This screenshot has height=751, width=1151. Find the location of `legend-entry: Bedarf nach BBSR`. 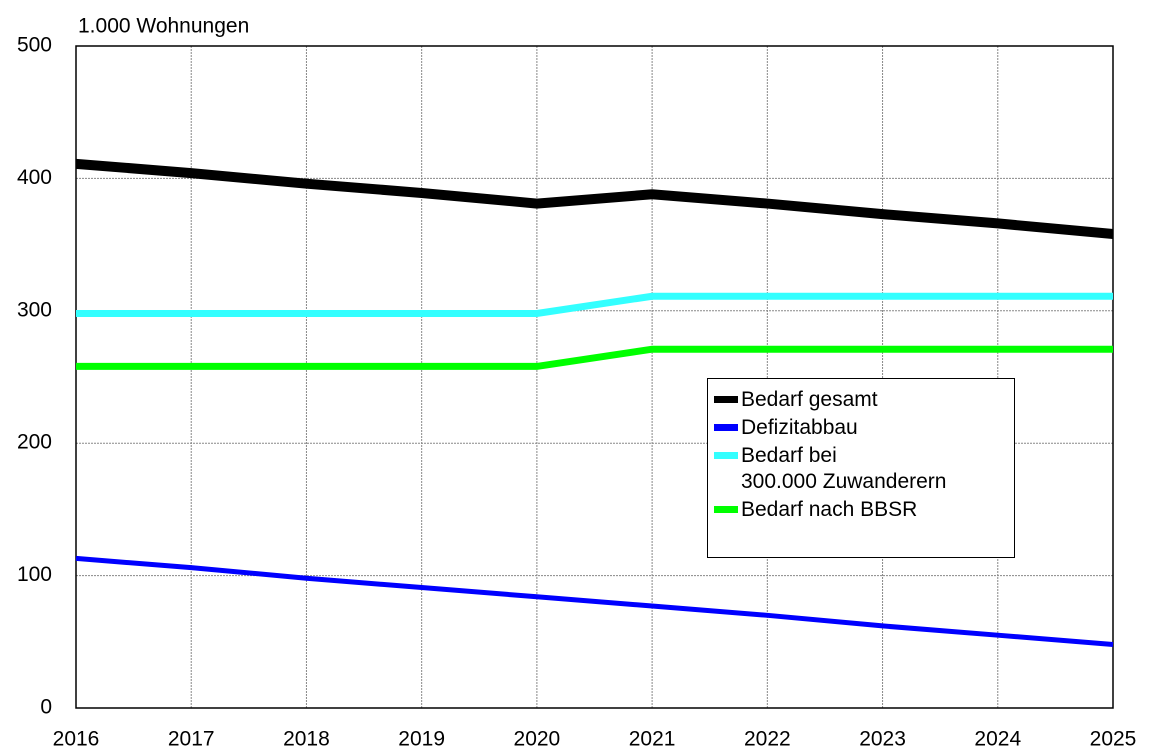

legend-entry: Bedarf nach BBSR is located at coordinates (861, 510).